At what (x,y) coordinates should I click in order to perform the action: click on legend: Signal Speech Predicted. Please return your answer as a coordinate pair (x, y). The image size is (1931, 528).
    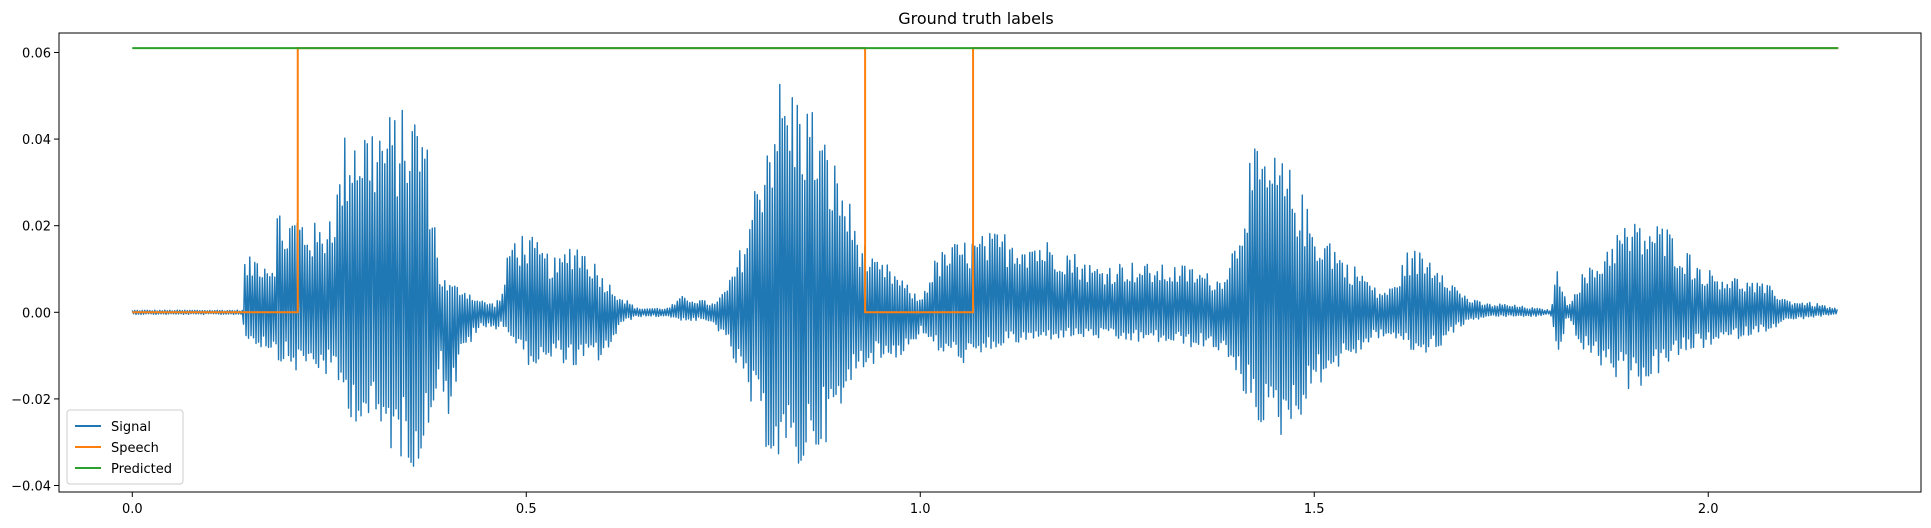
    Looking at the image, I should click on (125, 447).